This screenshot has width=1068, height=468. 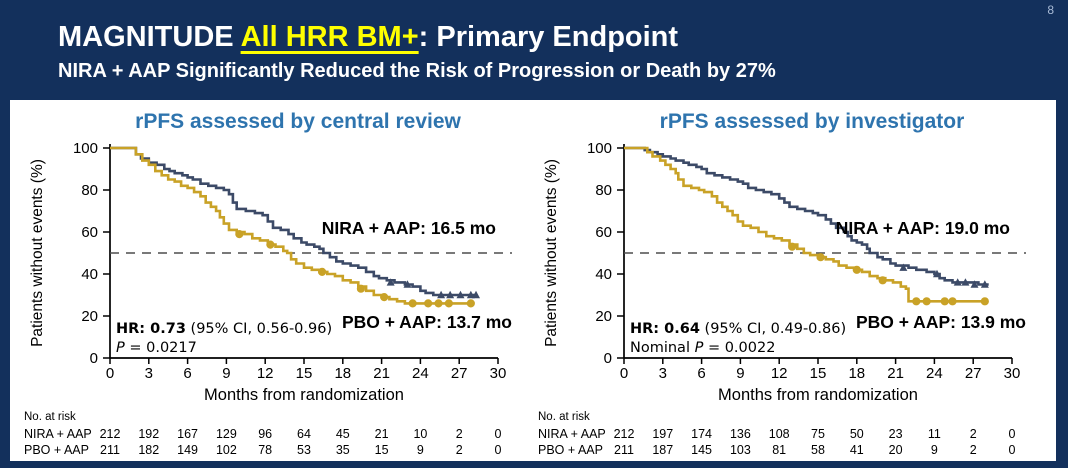 I want to click on slide-title: MAGNITUDE All HRR BM+: Primary Endpoint, so click(x=548, y=37).